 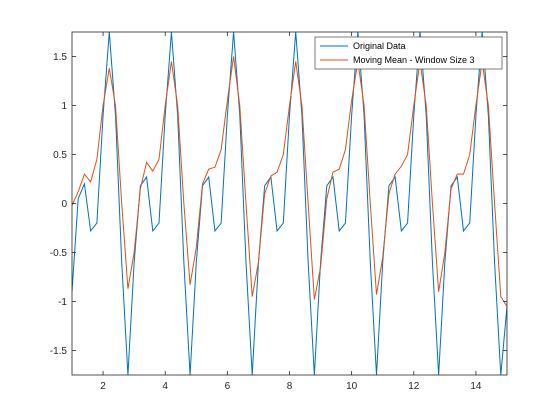 I want to click on x-tick-label: 2, so click(x=103, y=386).